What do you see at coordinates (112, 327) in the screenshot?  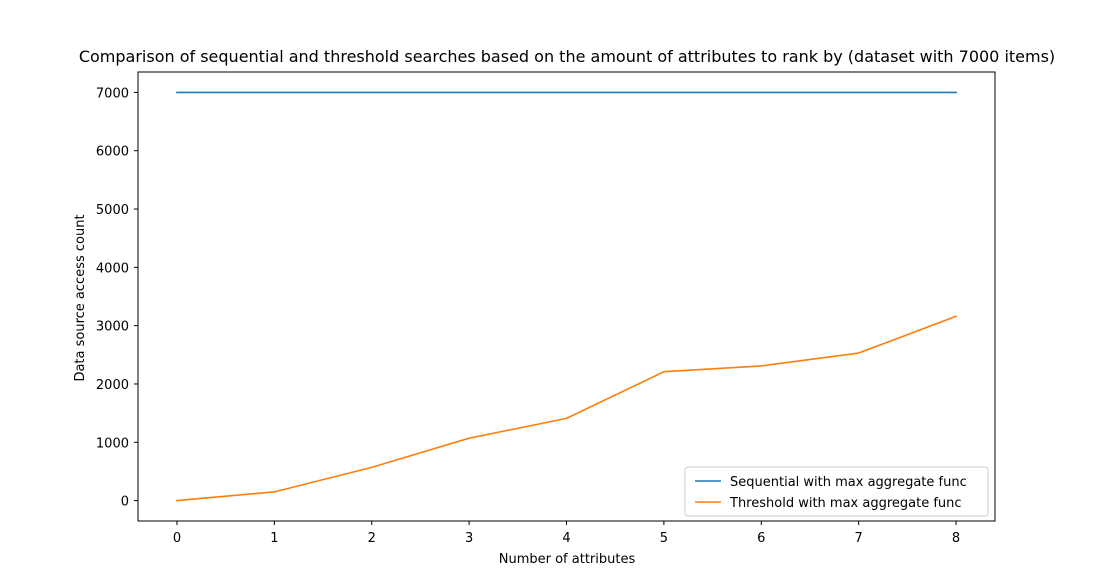 I see `y-tick-label: 3000` at bounding box center [112, 327].